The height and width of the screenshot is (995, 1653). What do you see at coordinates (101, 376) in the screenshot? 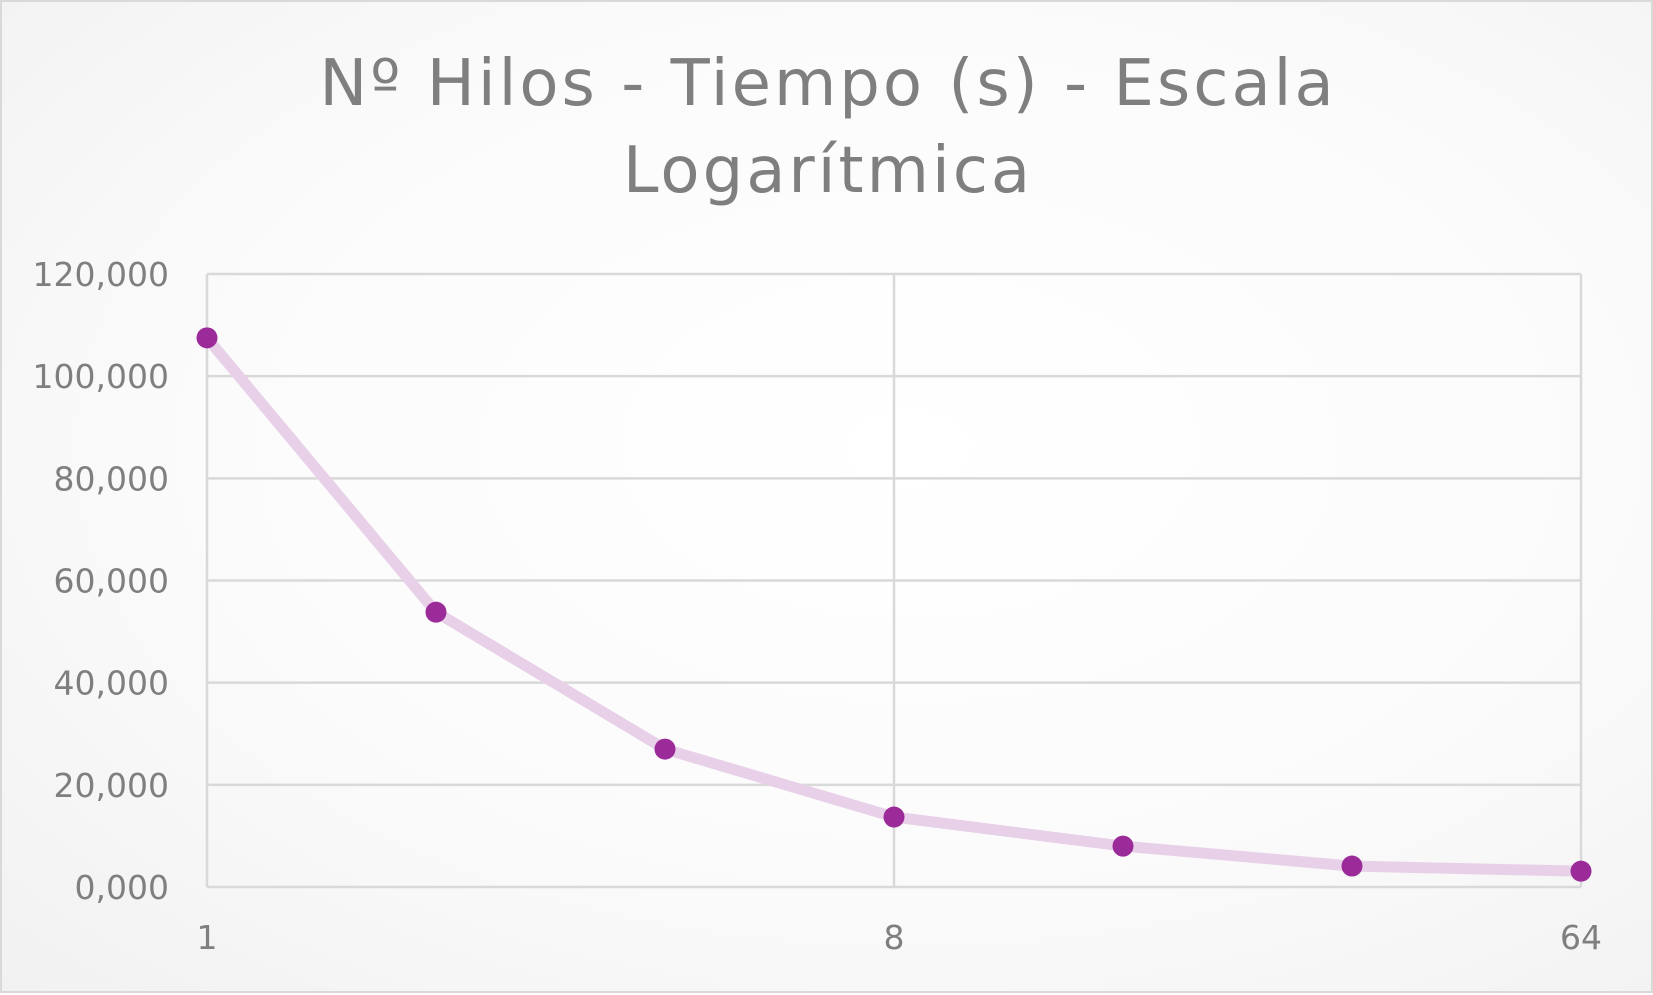
I see `y-tick-label: 100,000` at bounding box center [101, 376].